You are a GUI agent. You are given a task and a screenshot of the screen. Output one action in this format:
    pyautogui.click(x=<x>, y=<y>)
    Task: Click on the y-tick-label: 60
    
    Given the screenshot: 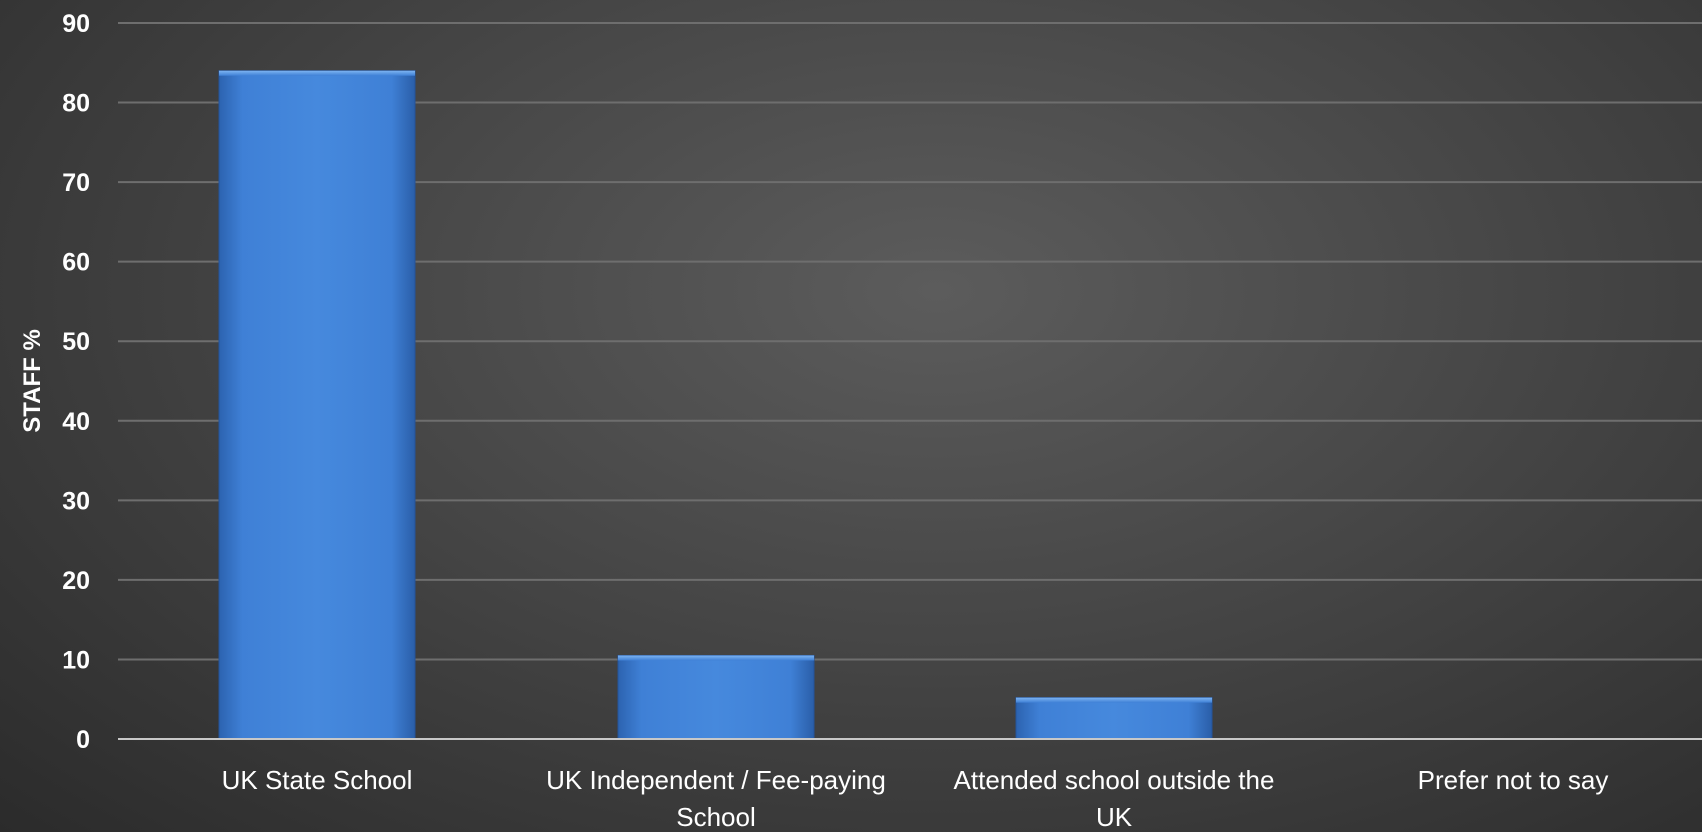 What is the action you would take?
    pyautogui.click(x=76, y=263)
    